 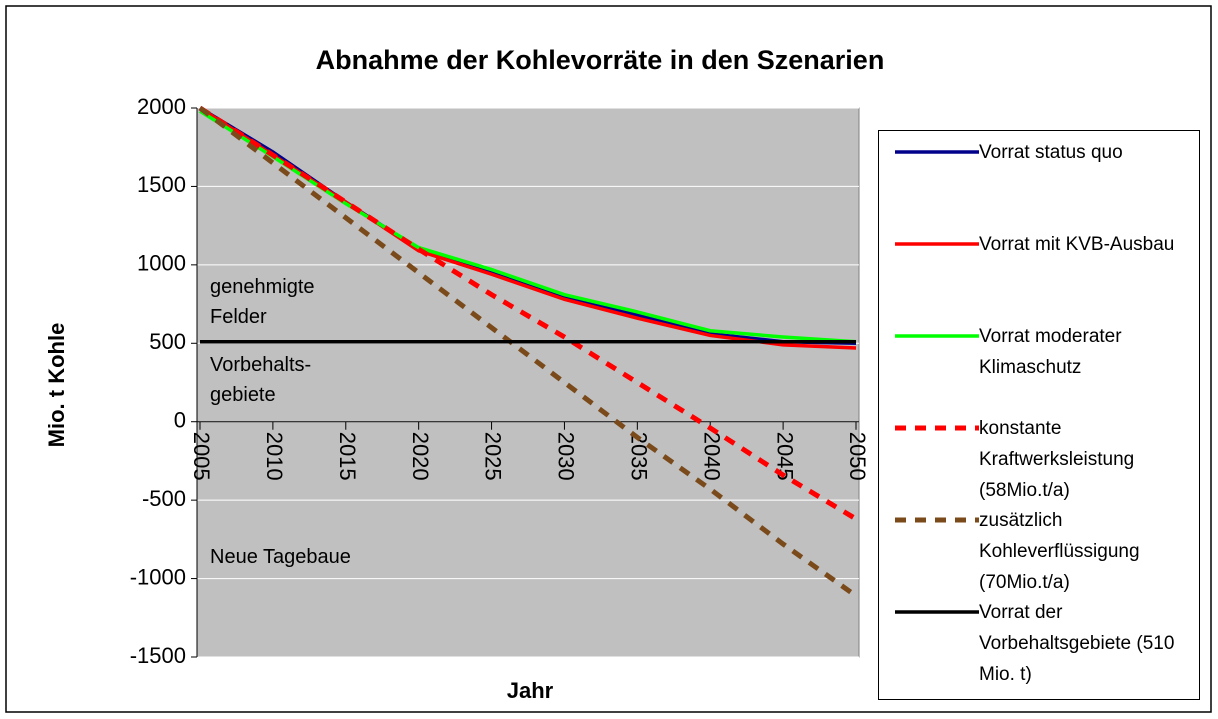 I want to click on annotation: Neue Tagebaue, so click(x=280, y=557).